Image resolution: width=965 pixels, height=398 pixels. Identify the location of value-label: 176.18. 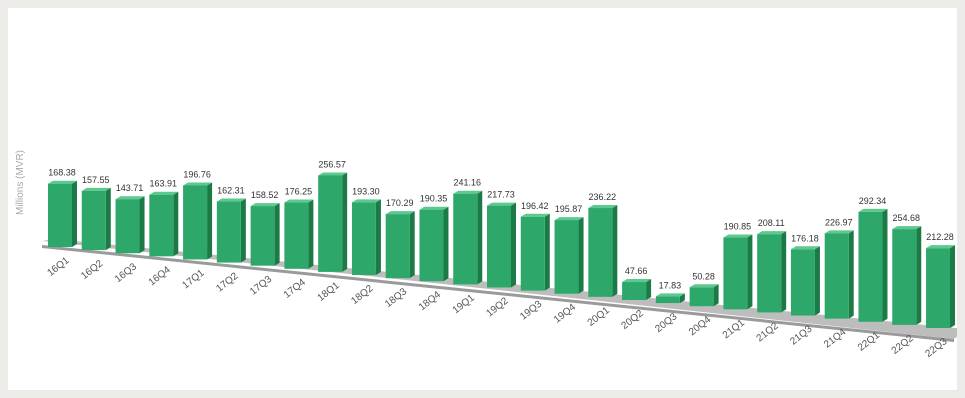
(805, 238).